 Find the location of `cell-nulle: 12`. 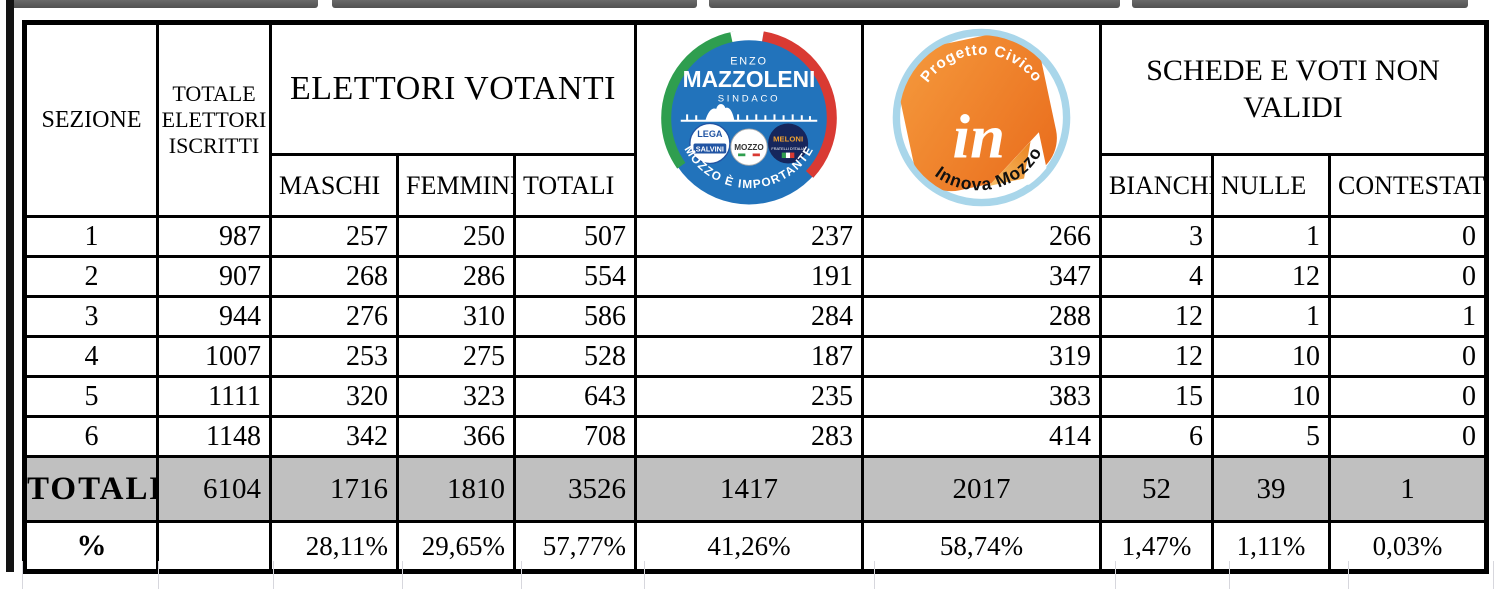

cell-nulle: 12 is located at coordinates (1271, 276).